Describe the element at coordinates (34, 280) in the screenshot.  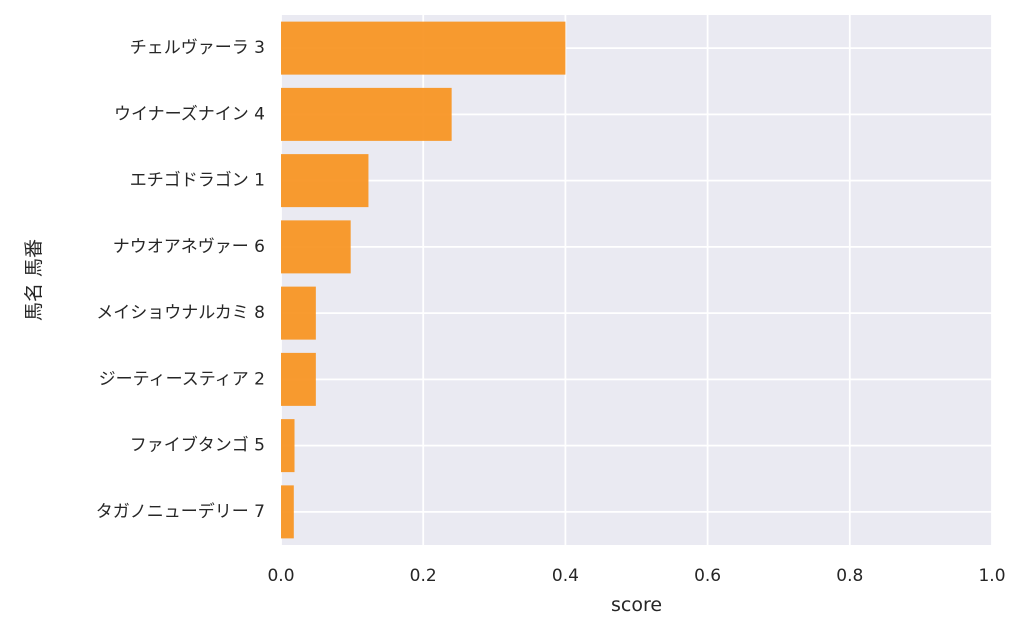
I see `y-axis-title: 馬名 馬番` at that location.